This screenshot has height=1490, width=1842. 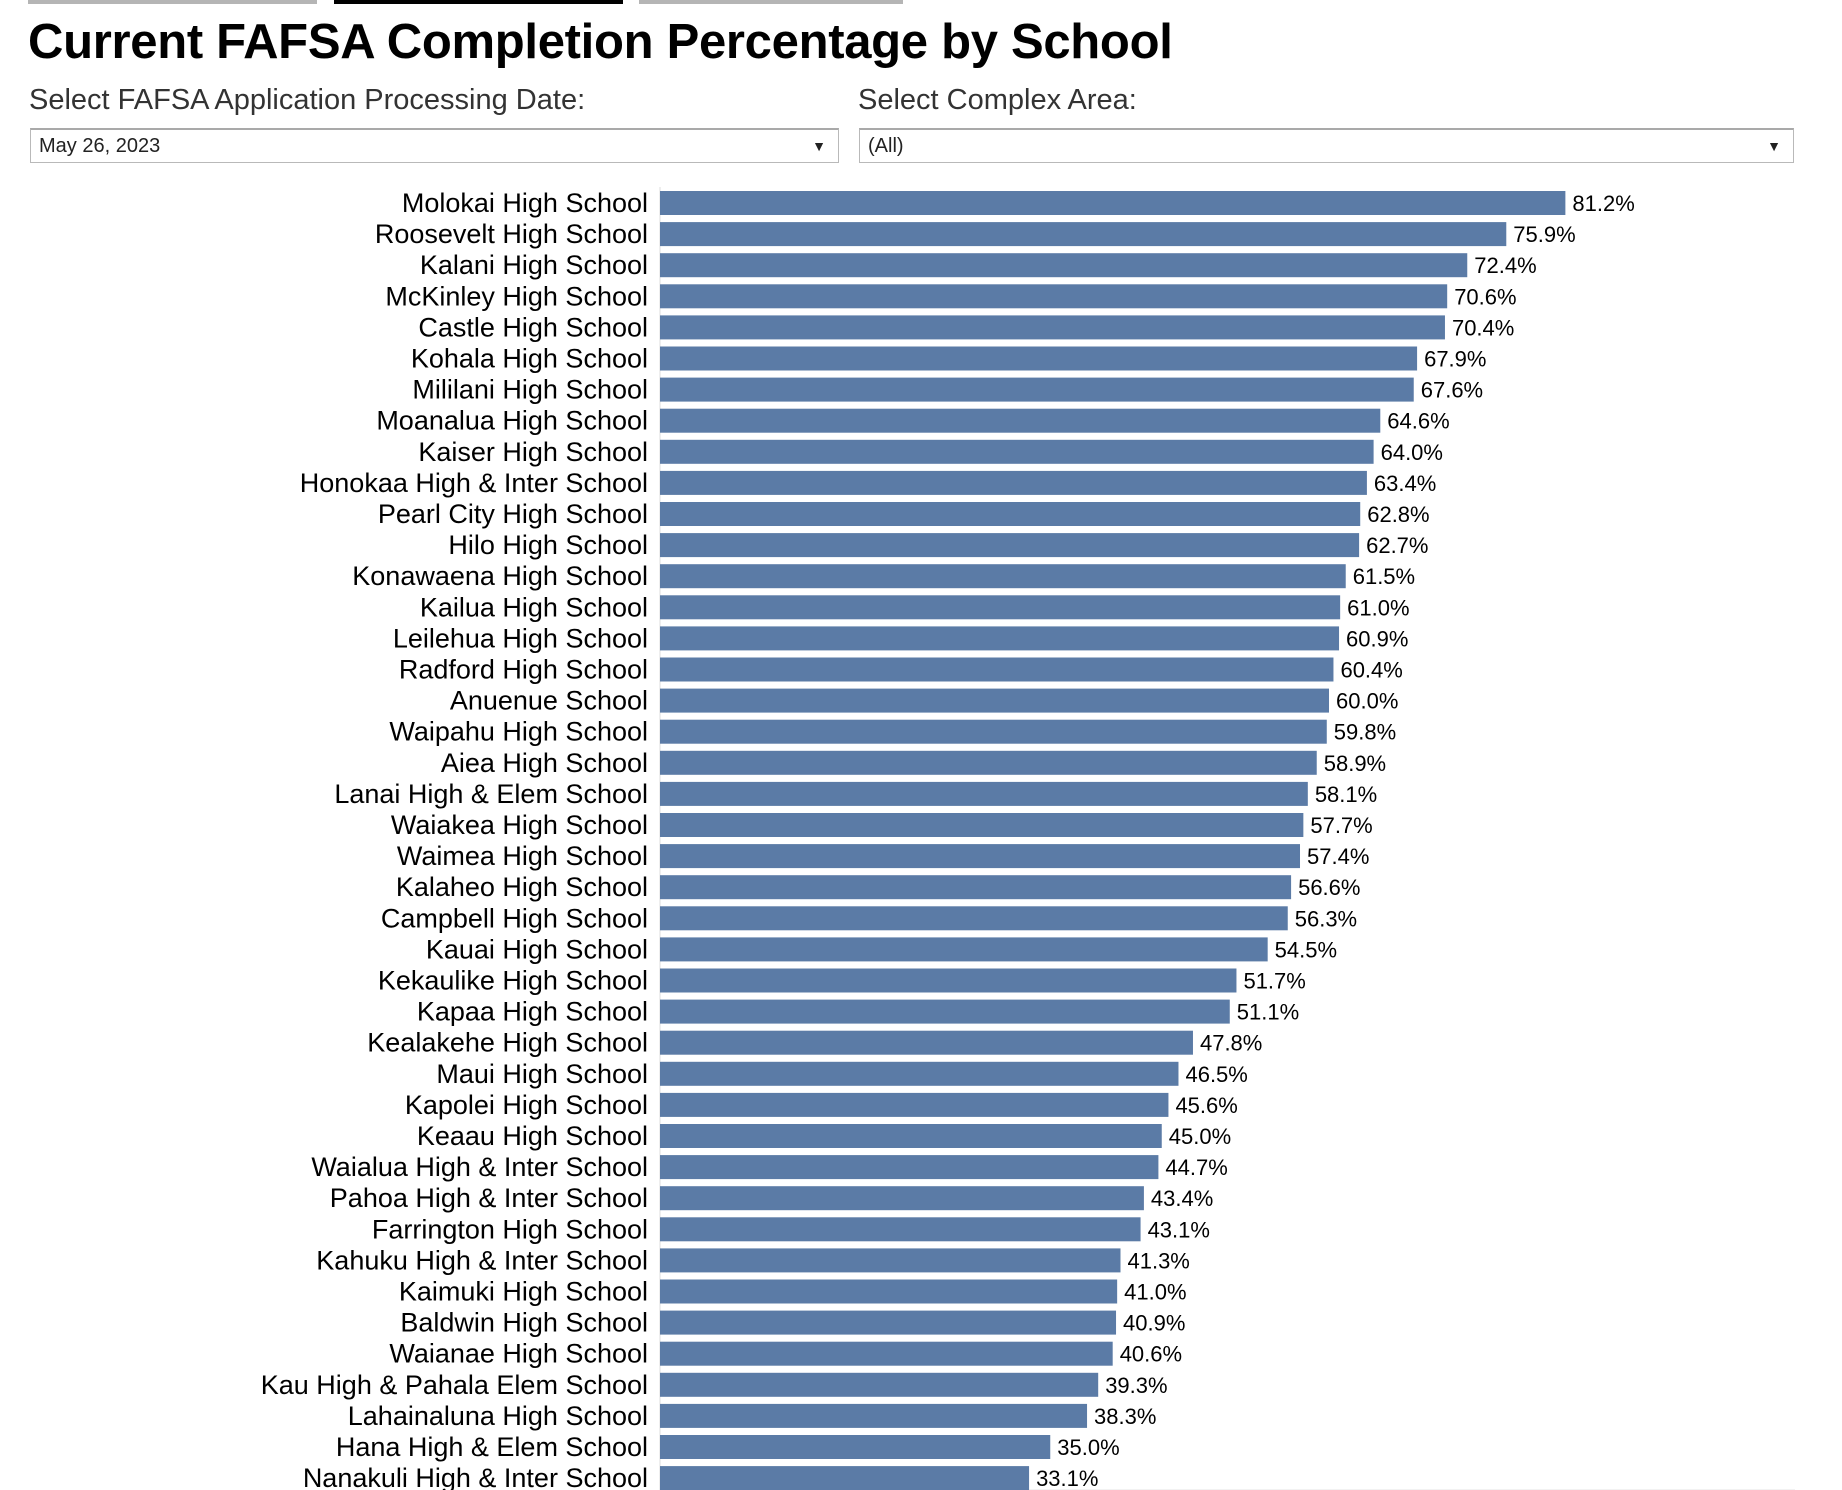 I want to click on category-label: Lanai High & Elem School, so click(x=491, y=794).